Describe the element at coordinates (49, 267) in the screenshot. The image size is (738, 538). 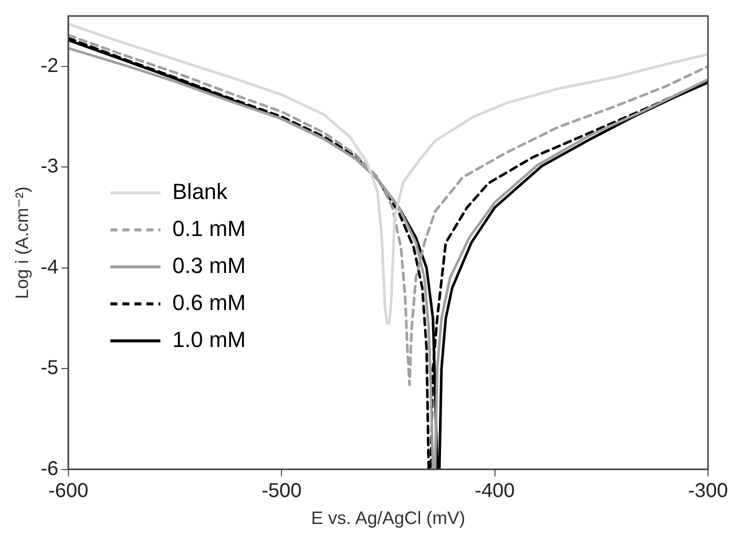
I see `y-tick-label: -4` at that location.